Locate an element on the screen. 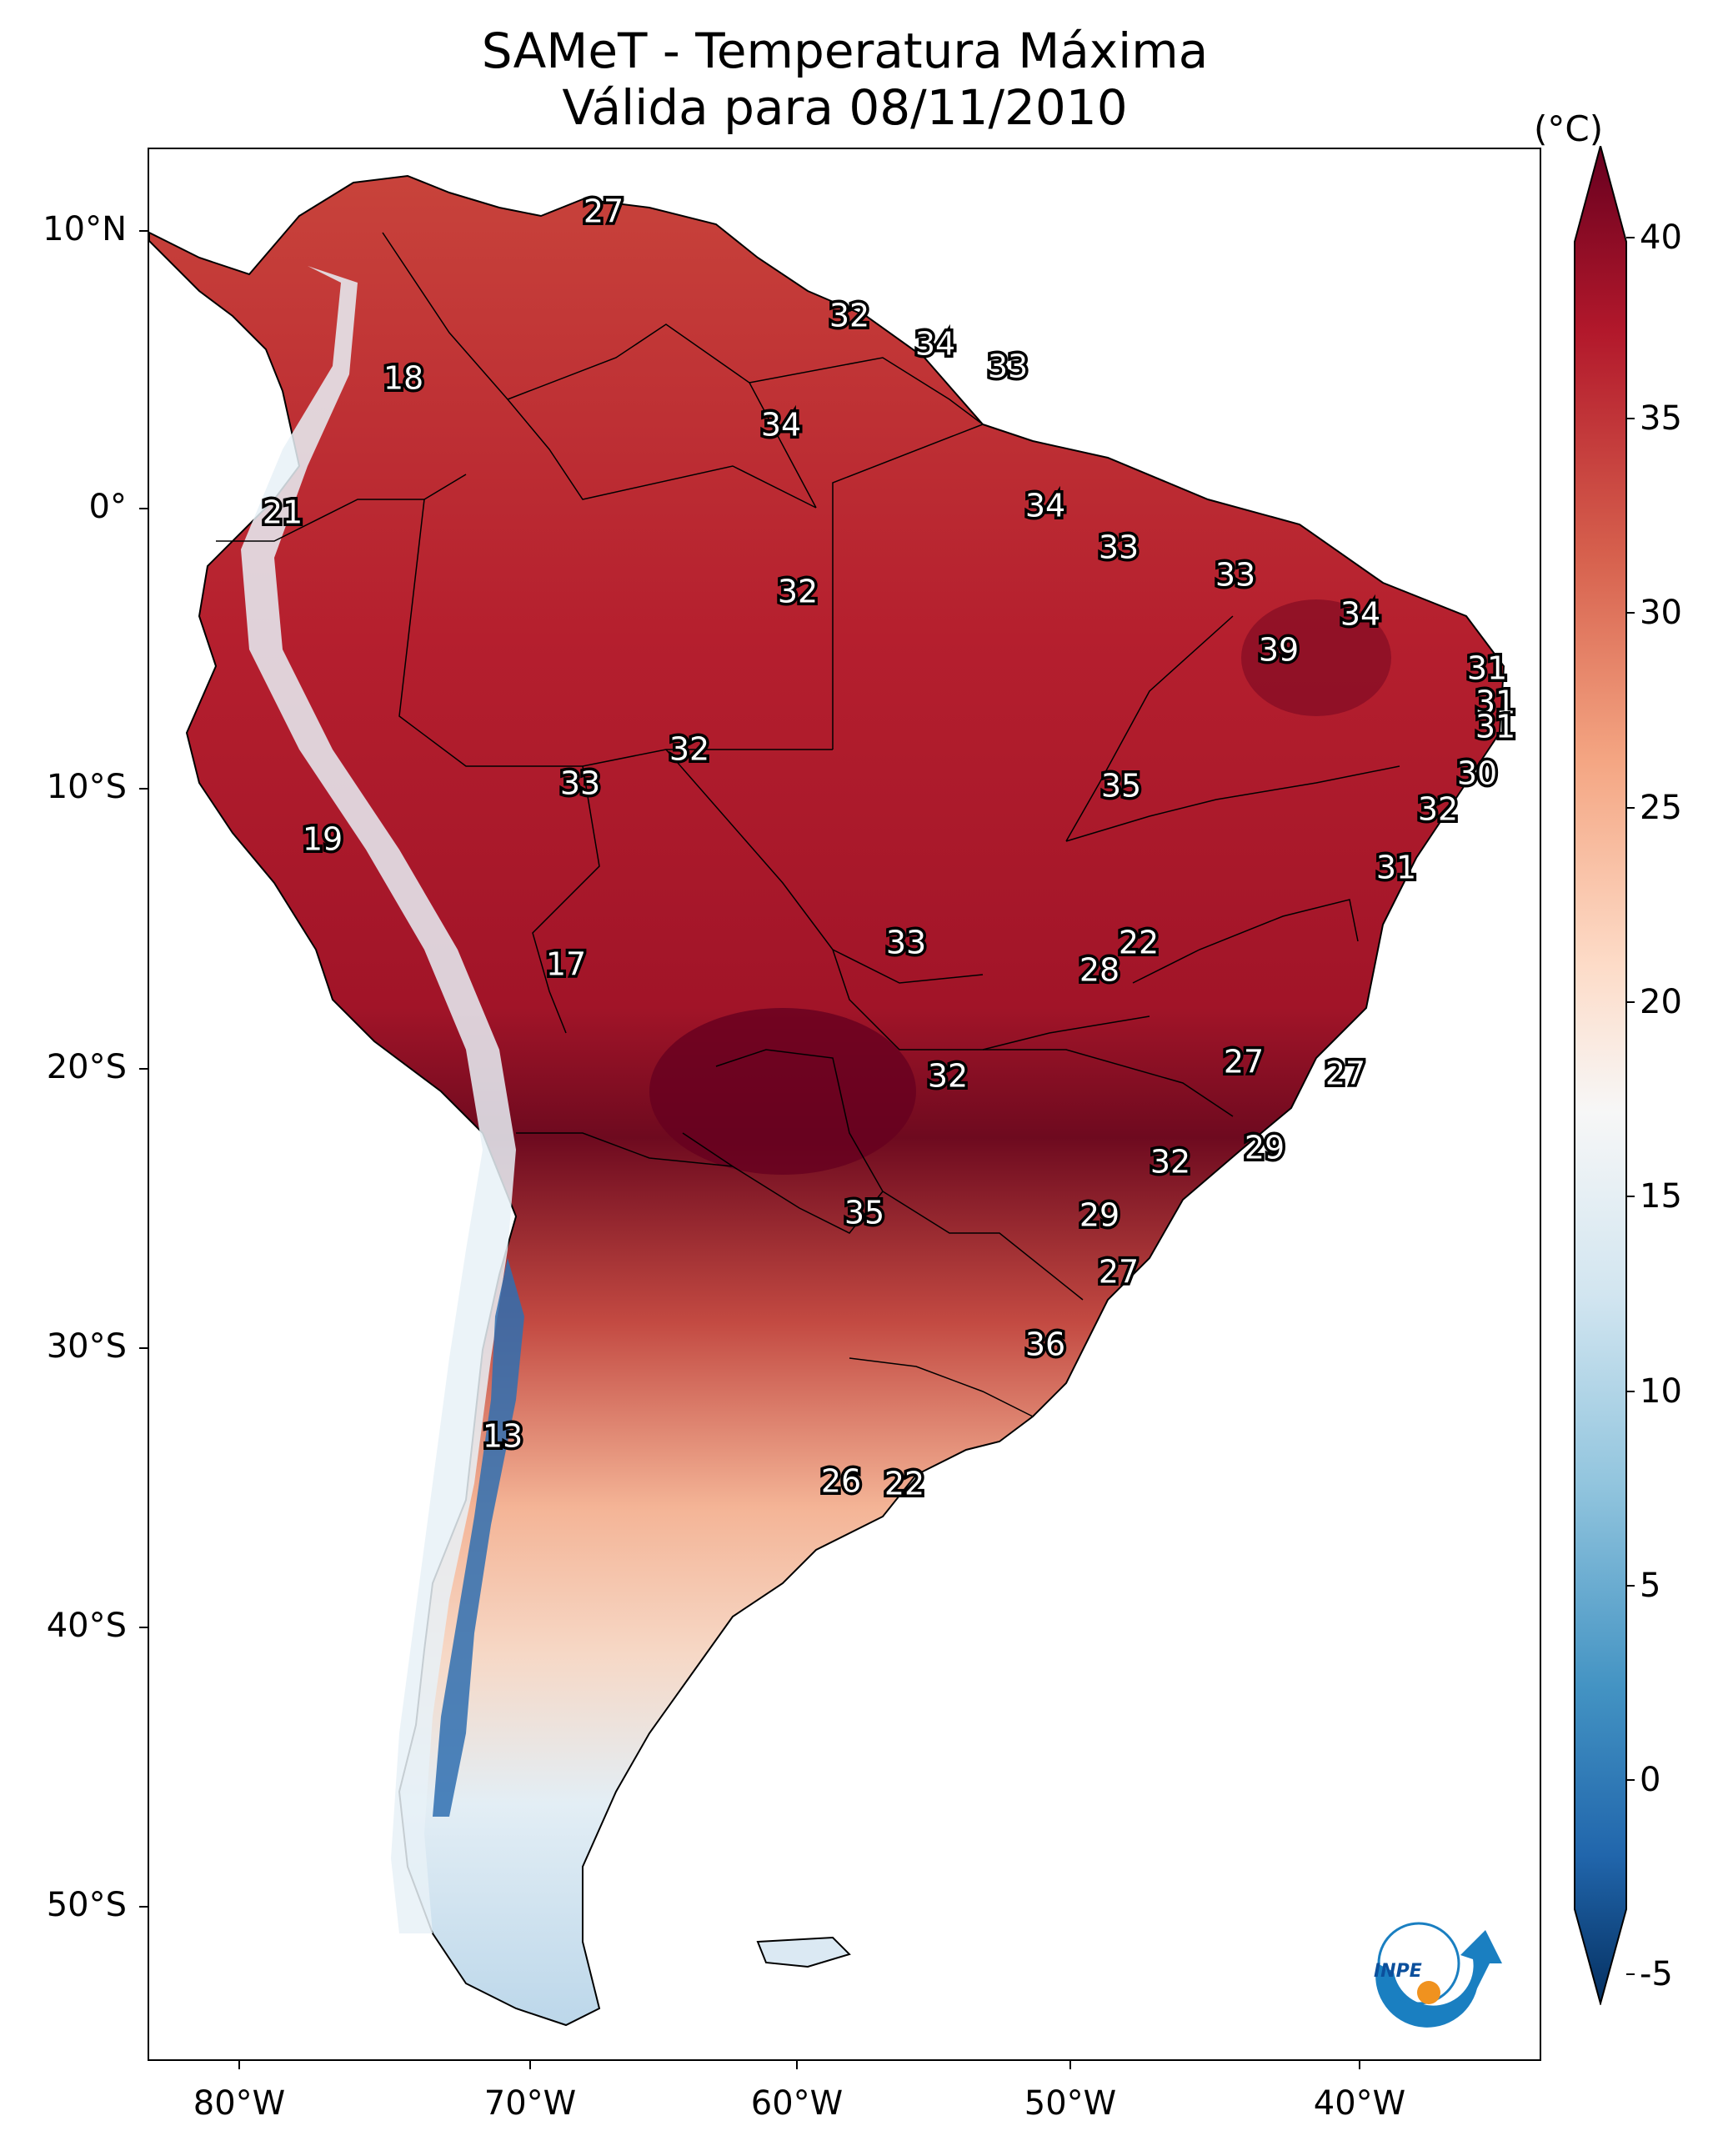 Image resolution: width=1723 pixels, height=2156 pixels. x-tick-label: 60°W is located at coordinates (797, 2103).